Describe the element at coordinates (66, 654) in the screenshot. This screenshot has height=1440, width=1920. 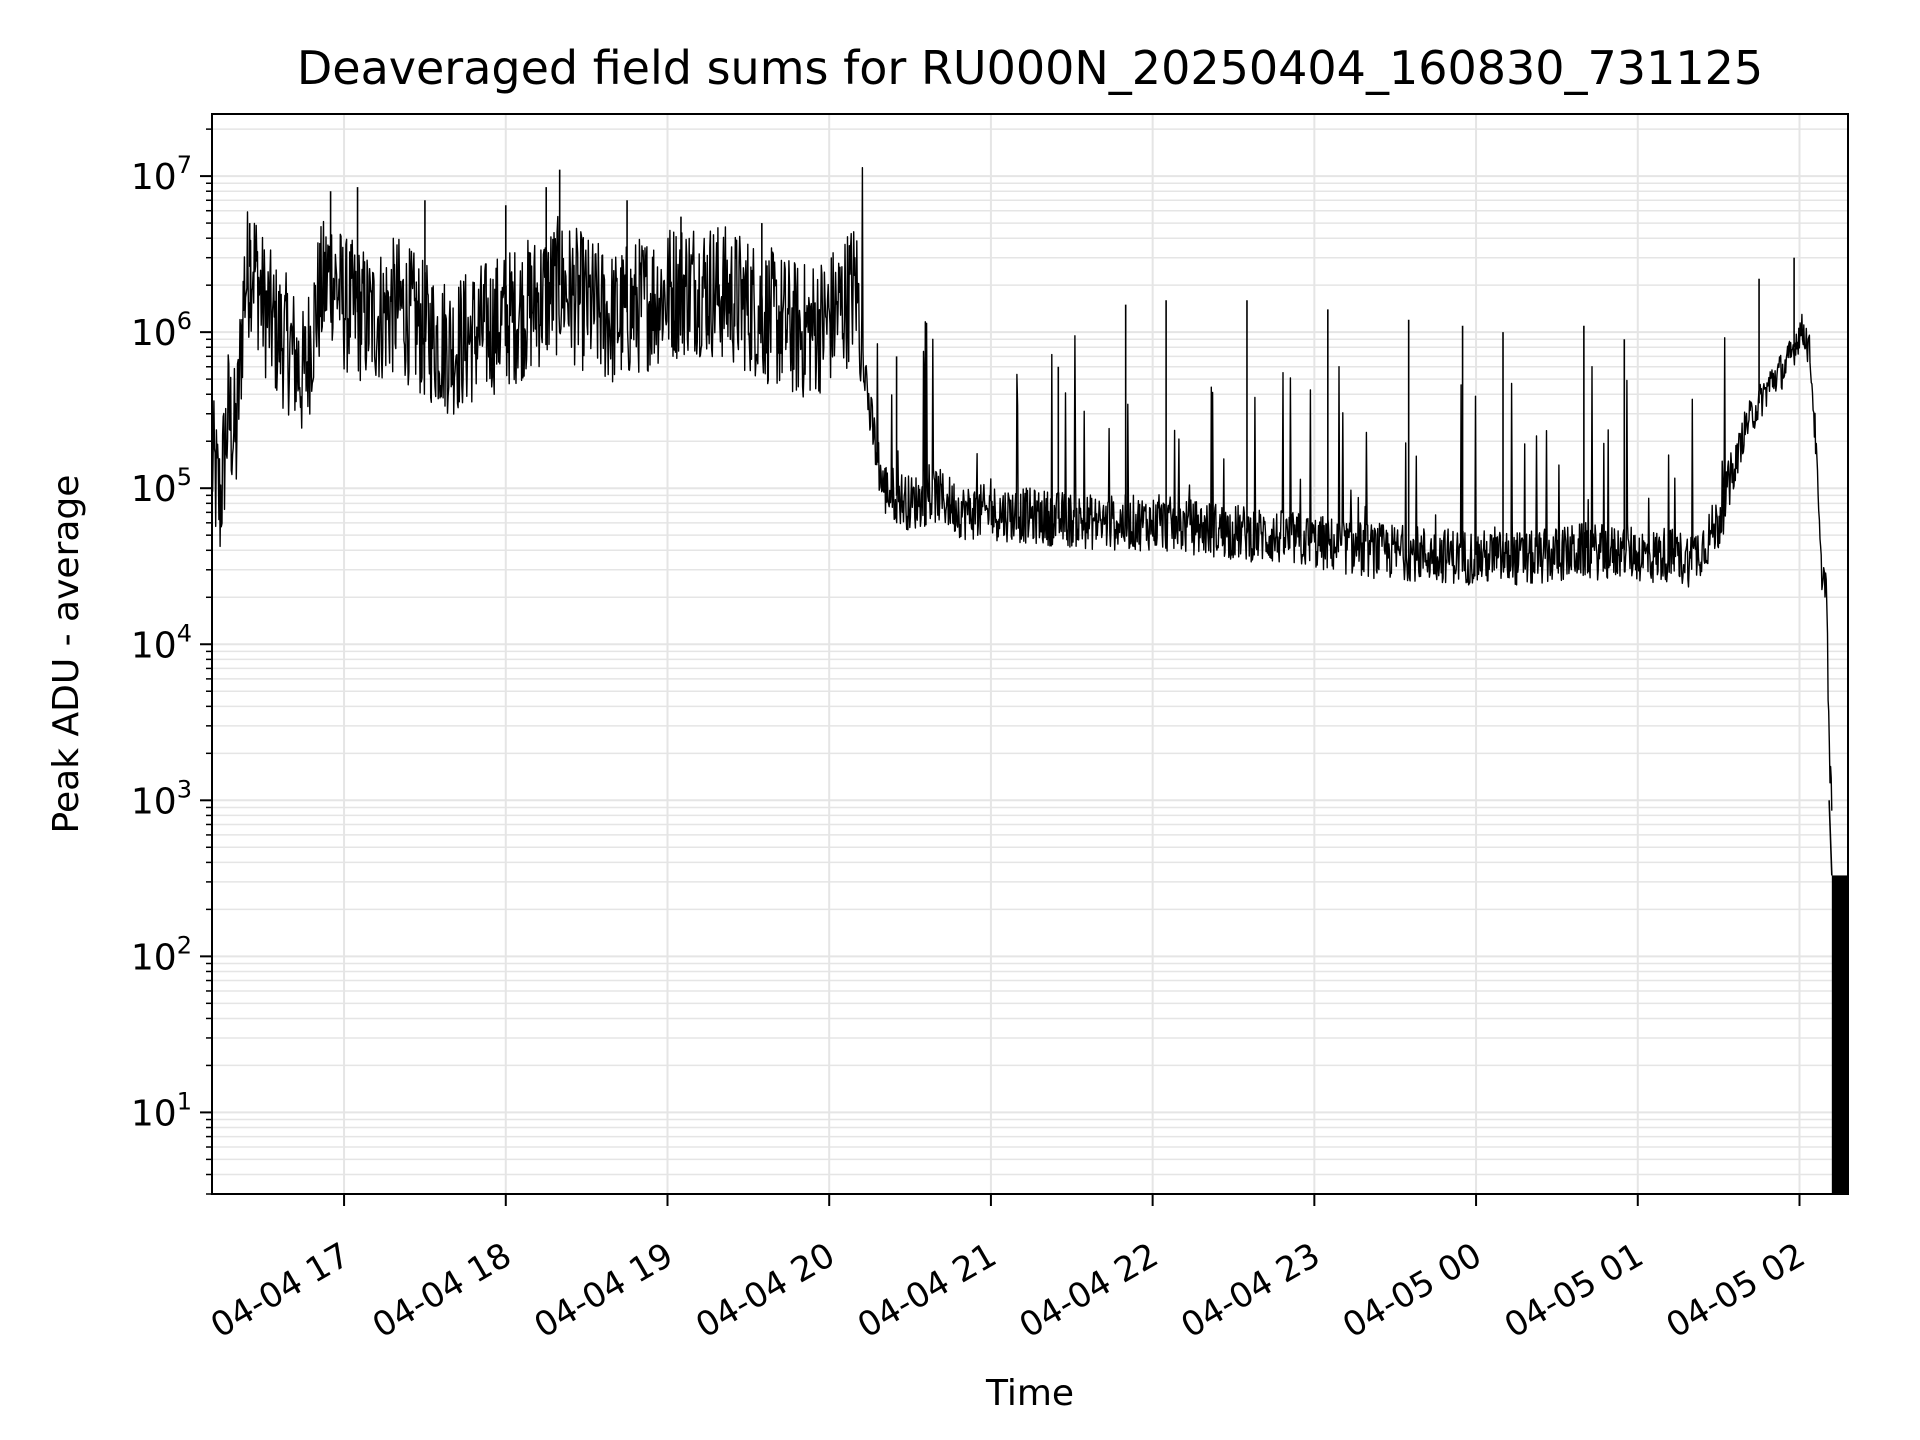
I see `y-axis-label: Peak ADU - average` at that location.